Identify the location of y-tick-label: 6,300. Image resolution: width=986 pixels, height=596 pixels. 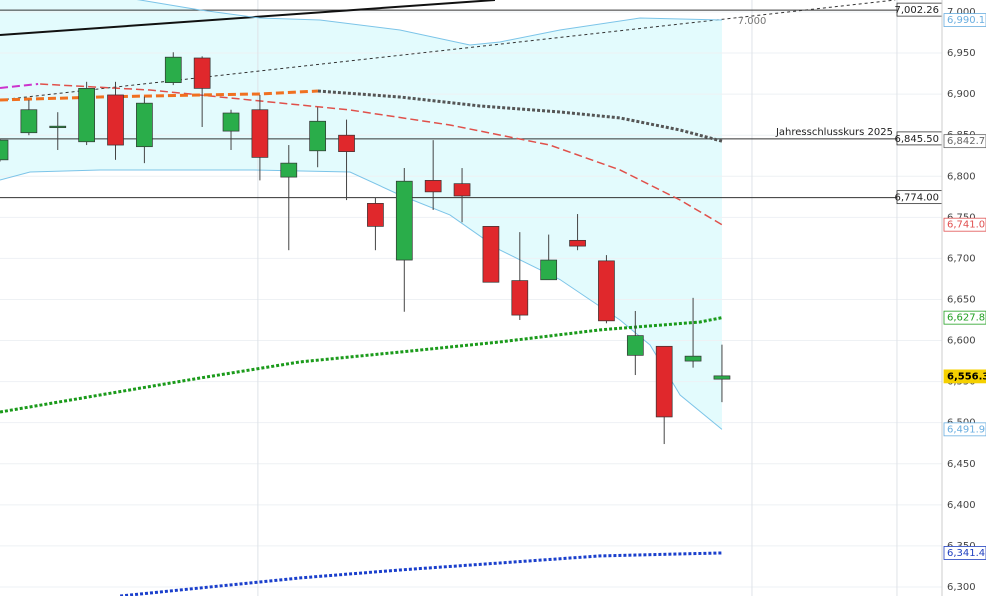
(961, 587).